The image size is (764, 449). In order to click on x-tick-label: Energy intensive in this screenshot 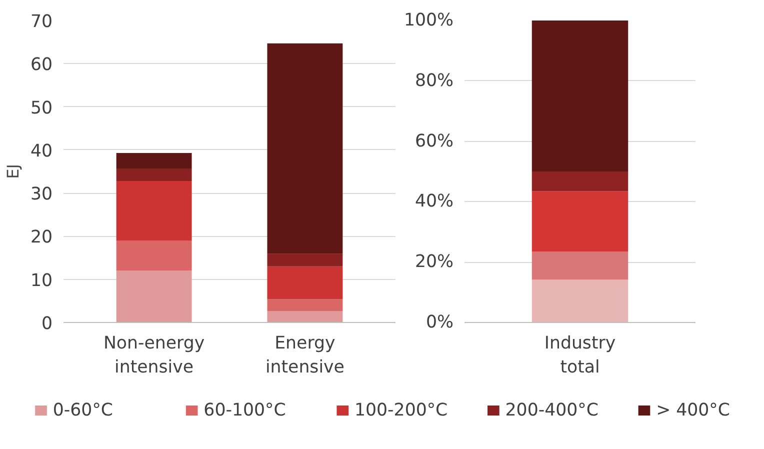, I will do `click(304, 356)`.